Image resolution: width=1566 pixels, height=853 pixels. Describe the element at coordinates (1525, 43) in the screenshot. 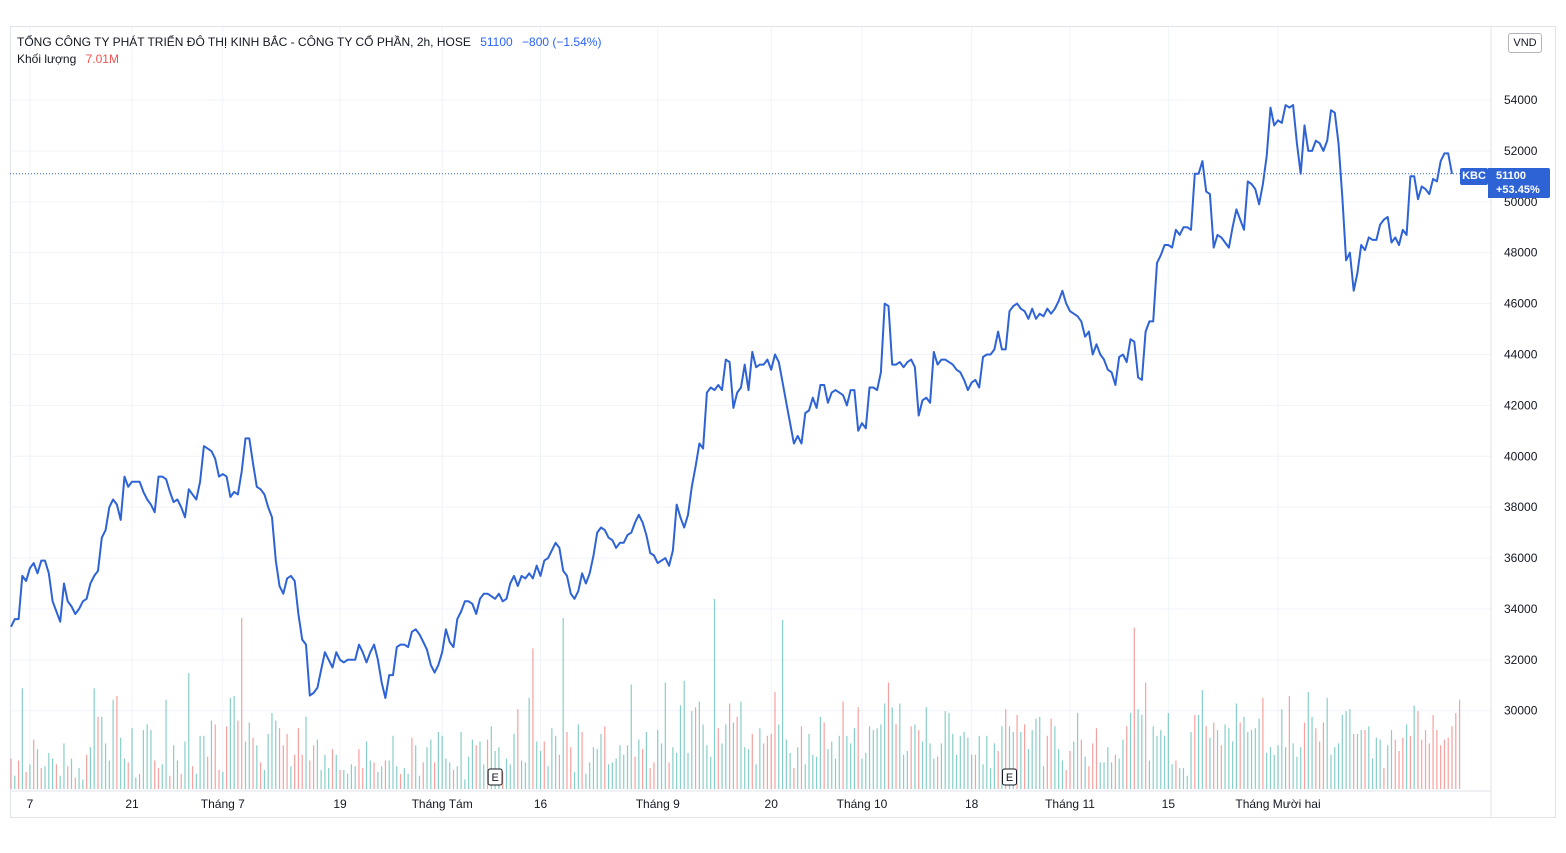

I see `currency-button: VND` at that location.